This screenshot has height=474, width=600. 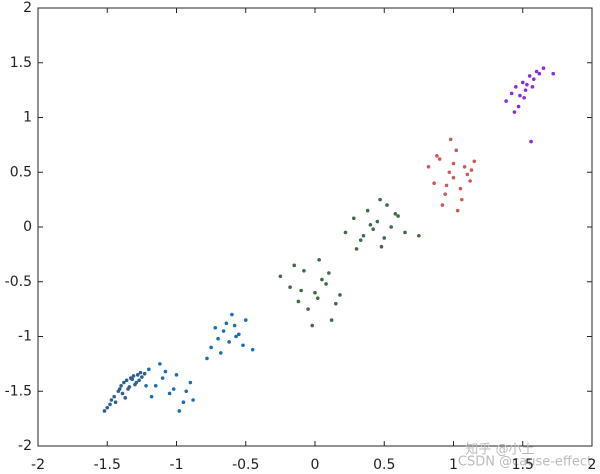 What do you see at coordinates (245, 465) in the screenshot?
I see `x-tick-label: -0.5` at bounding box center [245, 465].